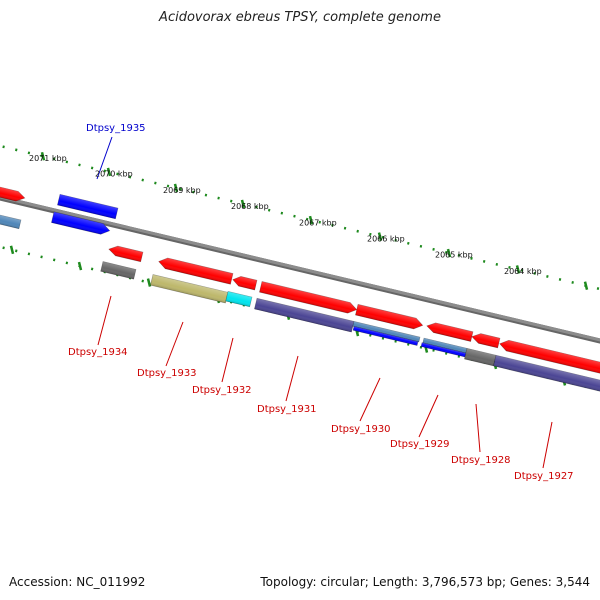  Describe the element at coordinates (250, 206) in the screenshot. I see `kbp-label: 2068 kbp` at that location.